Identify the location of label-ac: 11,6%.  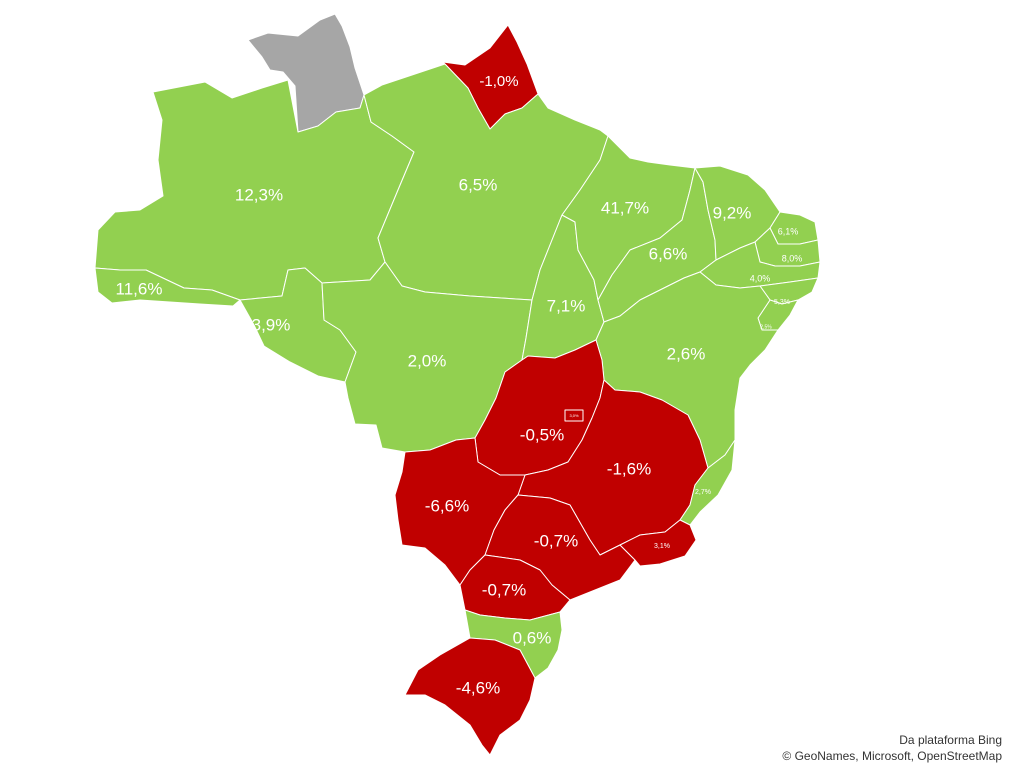
(139, 288).